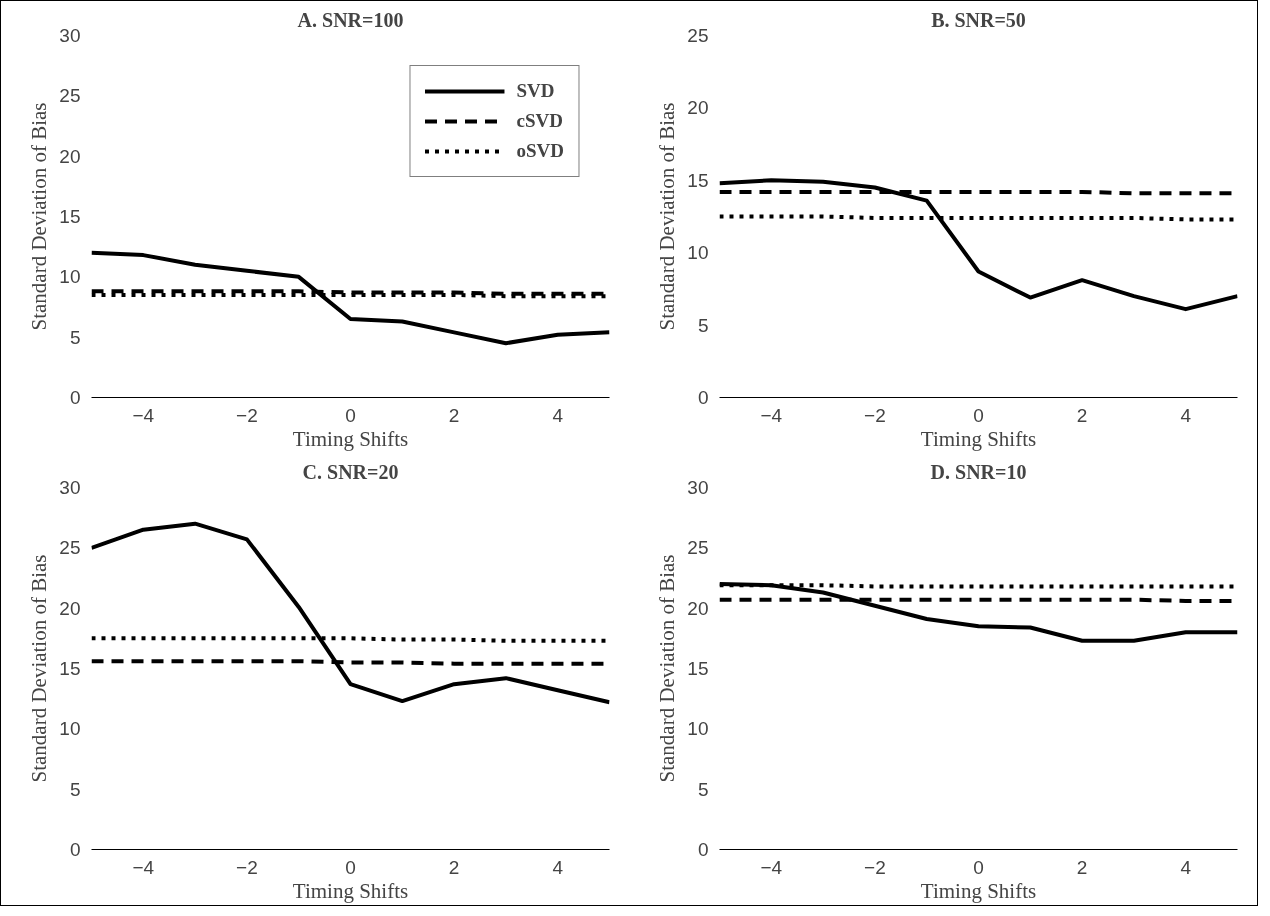 The image size is (1270, 916). What do you see at coordinates (535, 91) in the screenshot?
I see `legend-label: SVD` at bounding box center [535, 91].